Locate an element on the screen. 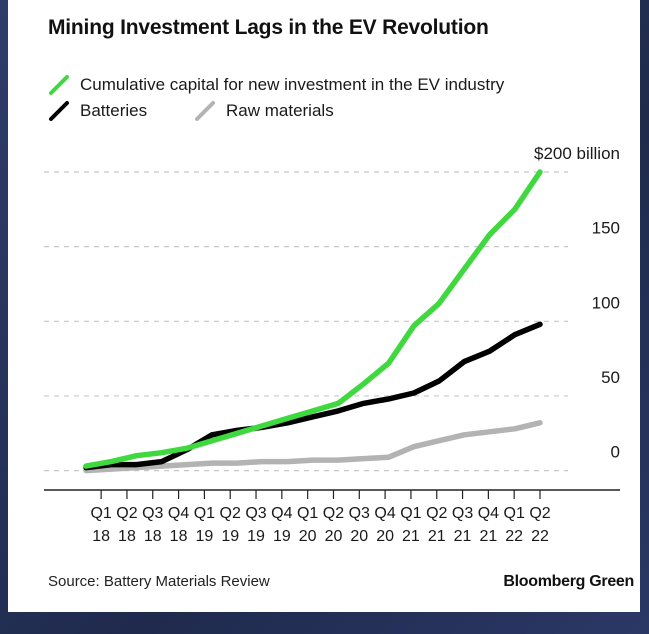  x-tick-label-year-16: 22 is located at coordinates (514, 536).